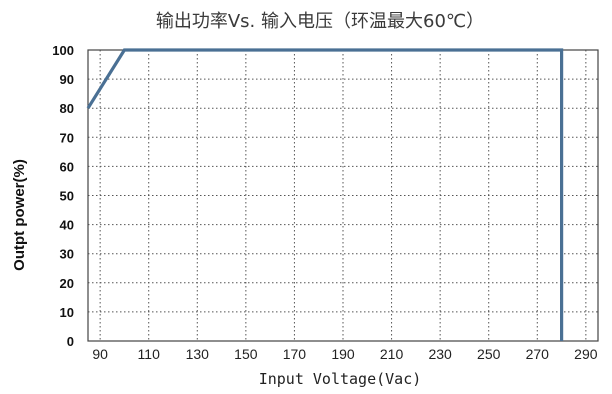 The width and height of the screenshot is (612, 394). Describe the element at coordinates (538, 354) in the screenshot. I see `x-tick-label: 270` at that location.